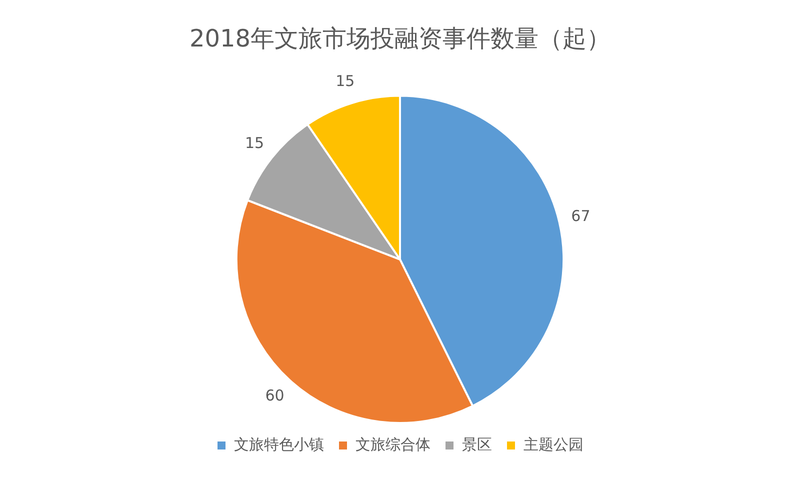 This screenshot has height=477, width=800. Describe the element at coordinates (274, 395) in the screenshot. I see `data-label: 60` at that location.